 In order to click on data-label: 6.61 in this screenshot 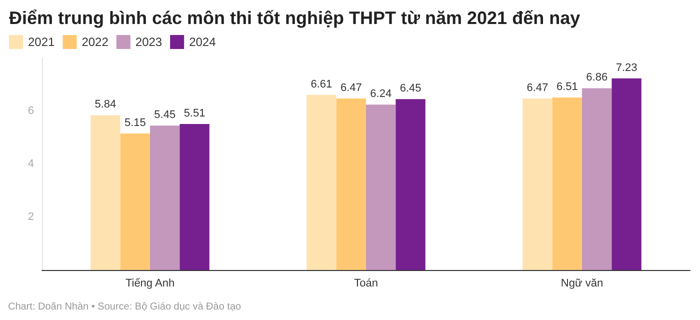, I will do `click(321, 84)`.